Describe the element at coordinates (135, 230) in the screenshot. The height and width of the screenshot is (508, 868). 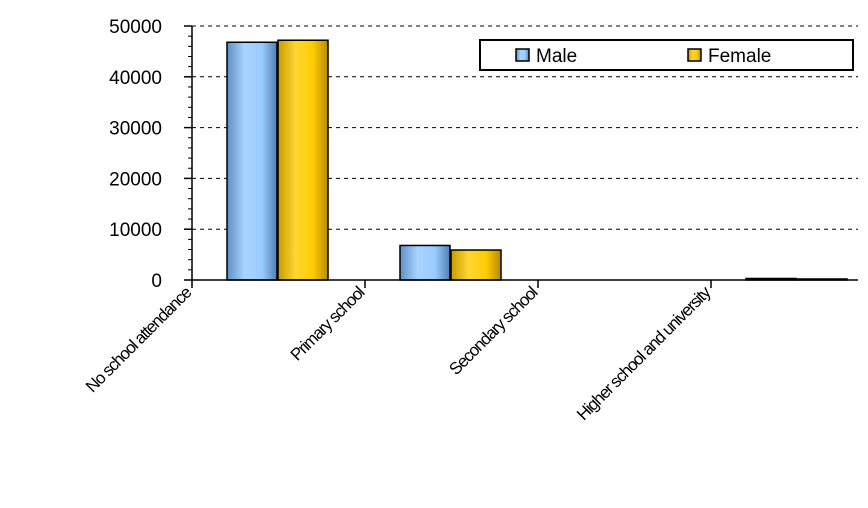
I see `y-tick-label: 10000` at that location.